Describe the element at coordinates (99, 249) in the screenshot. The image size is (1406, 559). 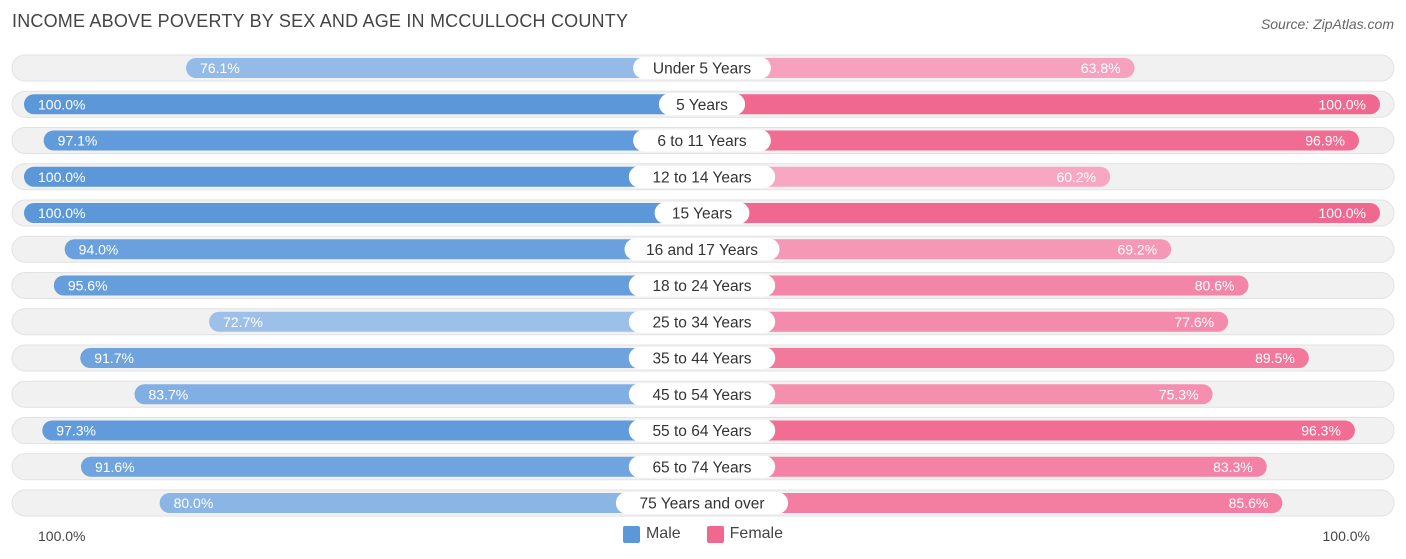
I see `male-value-label: 94.0%` at that location.